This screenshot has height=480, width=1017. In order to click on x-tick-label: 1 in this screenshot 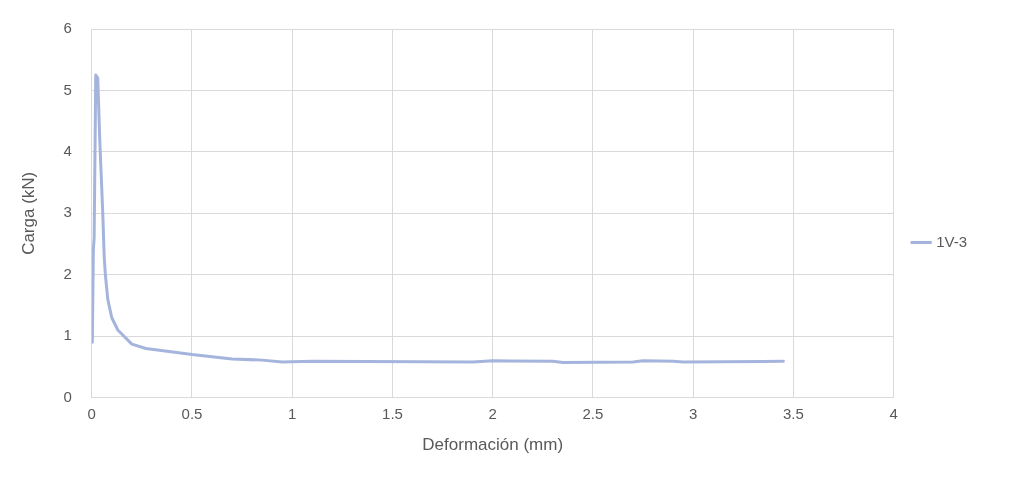, I will do `click(292, 413)`.